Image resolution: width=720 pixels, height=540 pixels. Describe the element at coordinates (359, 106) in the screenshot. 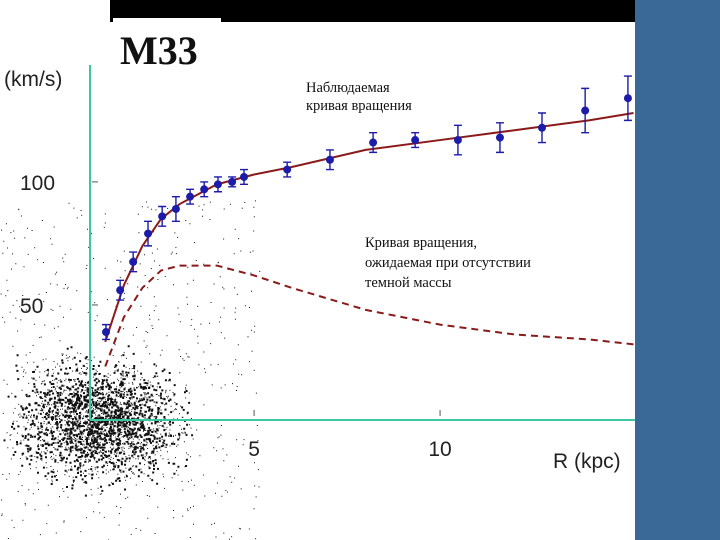

I see `annotation: кривая вращения` at that location.